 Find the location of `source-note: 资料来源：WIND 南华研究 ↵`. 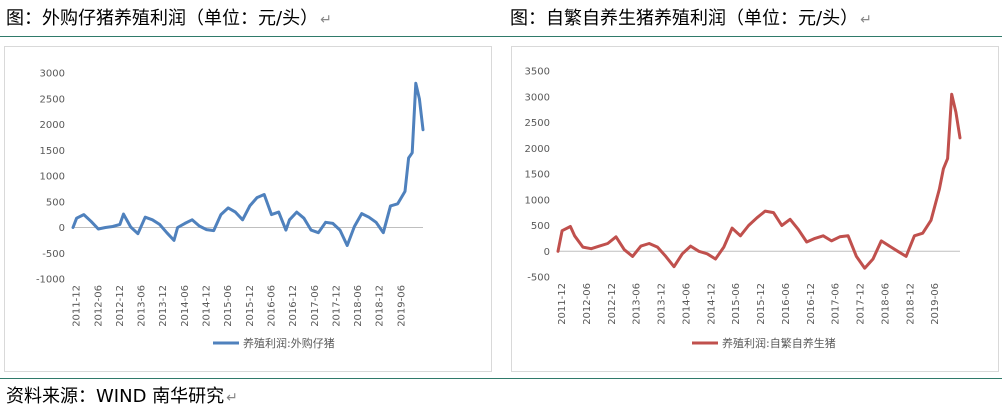

source-note: 资料来源：WIND 南华研究 ↵ is located at coordinates (122, 397).